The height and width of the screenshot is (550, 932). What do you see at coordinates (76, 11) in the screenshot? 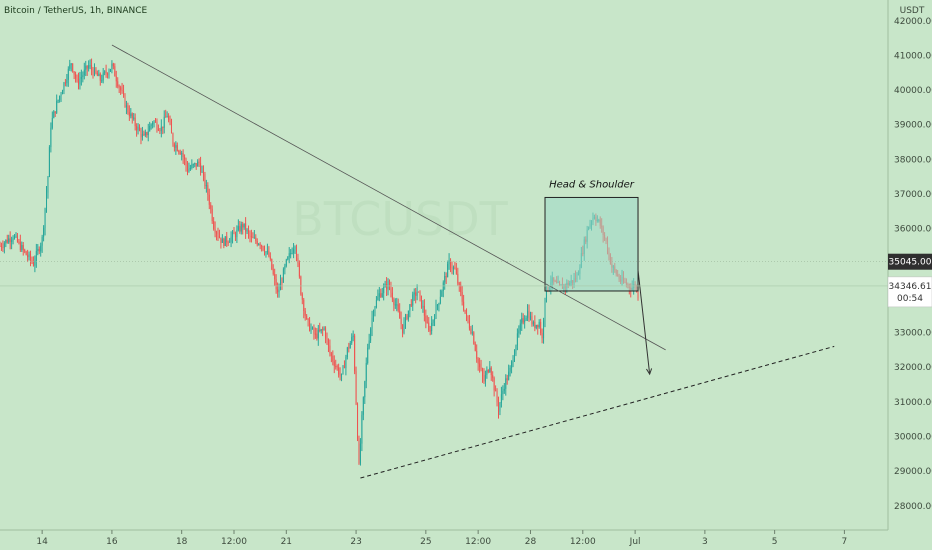
I see `chart-title: Bitcoin / TetherUS, 1h, BINANCE` at bounding box center [76, 11].